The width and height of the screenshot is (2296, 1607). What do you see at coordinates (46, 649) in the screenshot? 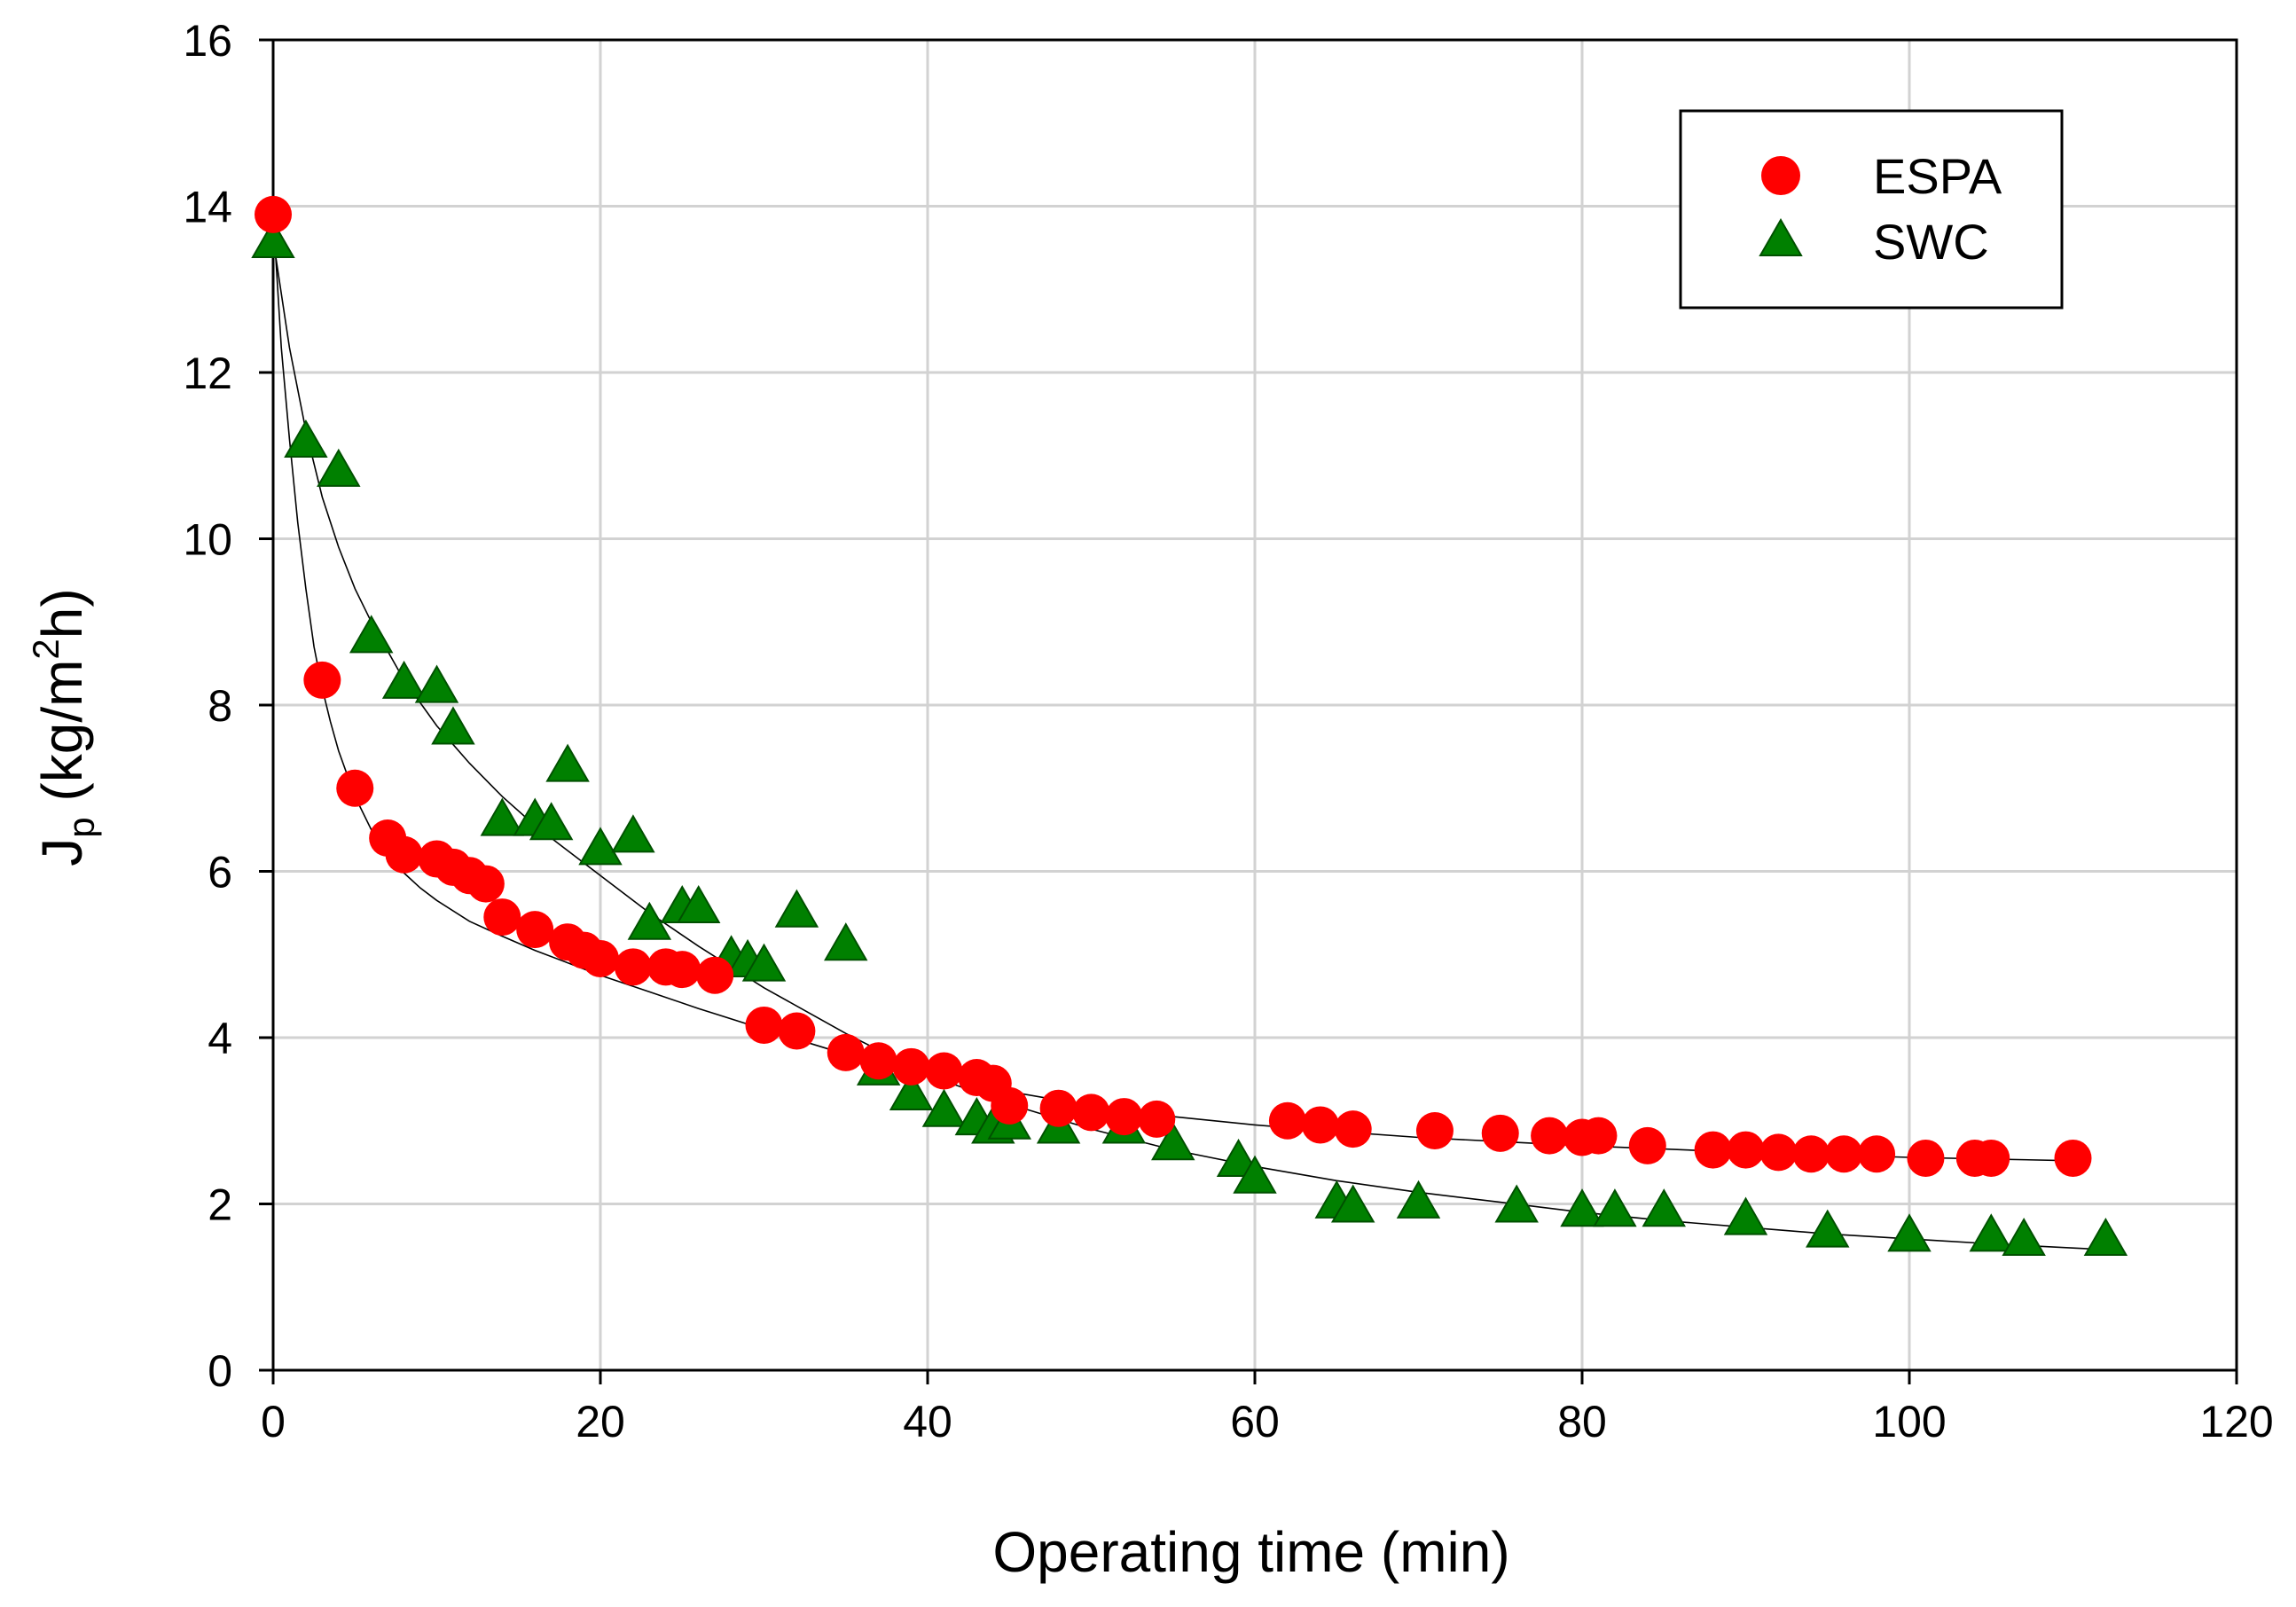
I see `y-axis-title-superscript: 2` at bounding box center [46, 649].